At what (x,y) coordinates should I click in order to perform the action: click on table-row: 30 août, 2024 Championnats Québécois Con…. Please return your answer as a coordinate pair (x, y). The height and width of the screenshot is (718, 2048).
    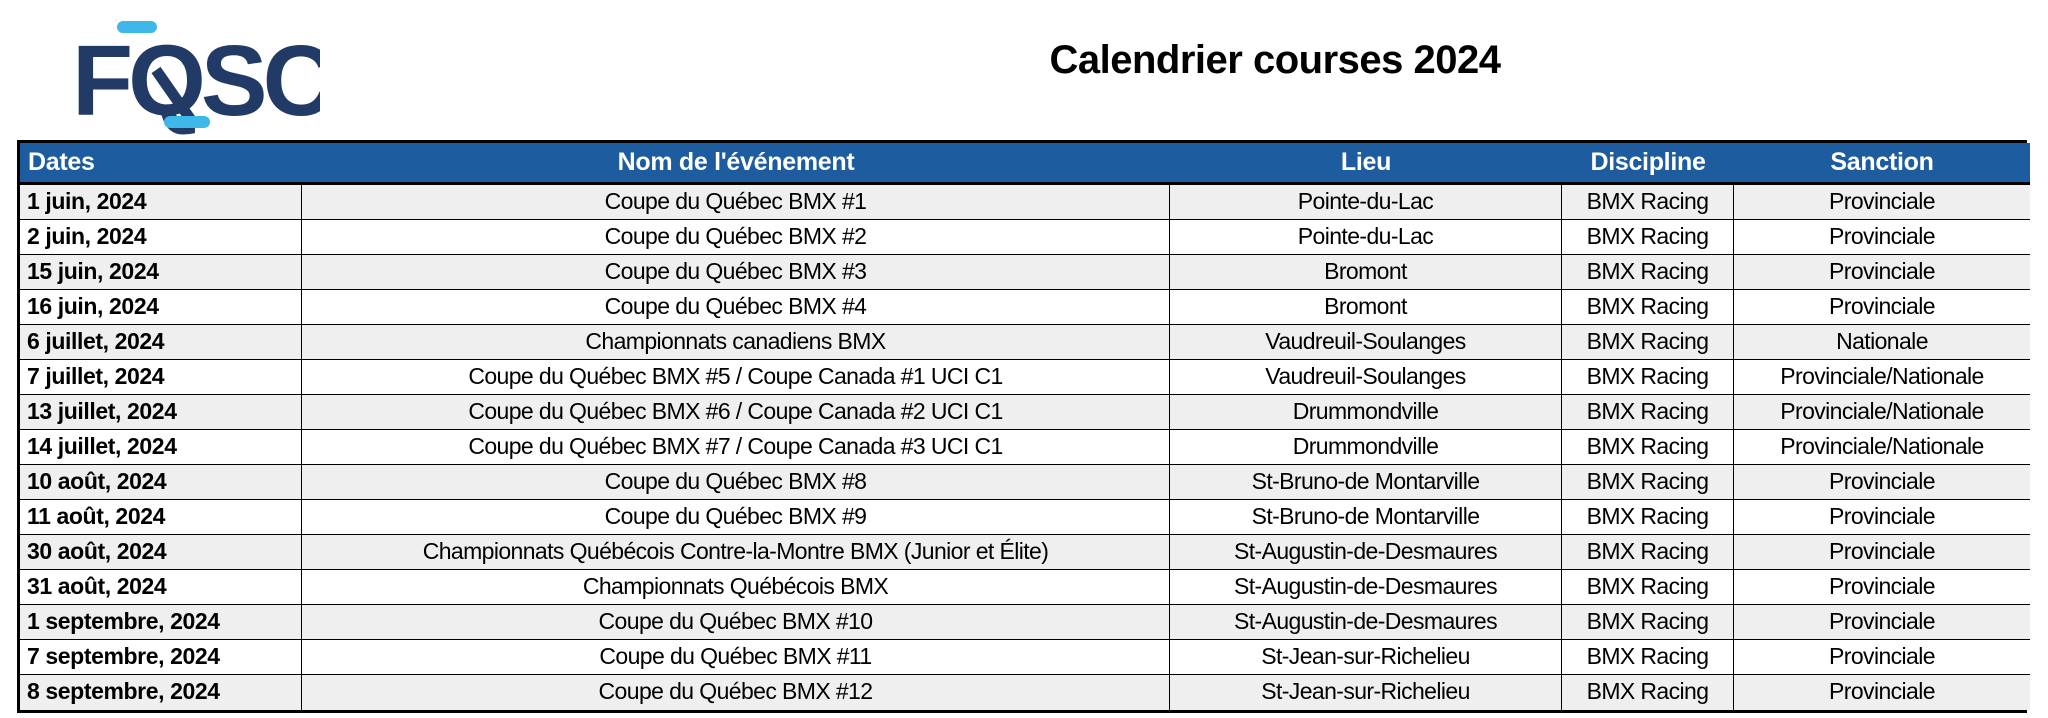
    Looking at the image, I should click on (1025, 552).